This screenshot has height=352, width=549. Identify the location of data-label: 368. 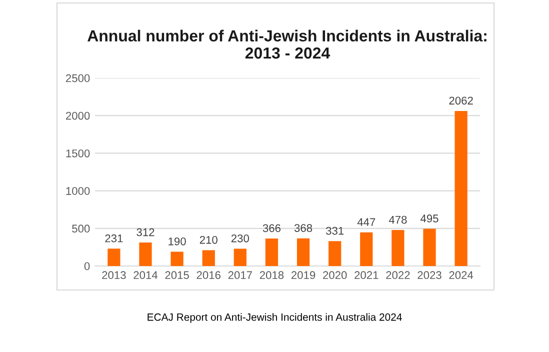
(303, 228).